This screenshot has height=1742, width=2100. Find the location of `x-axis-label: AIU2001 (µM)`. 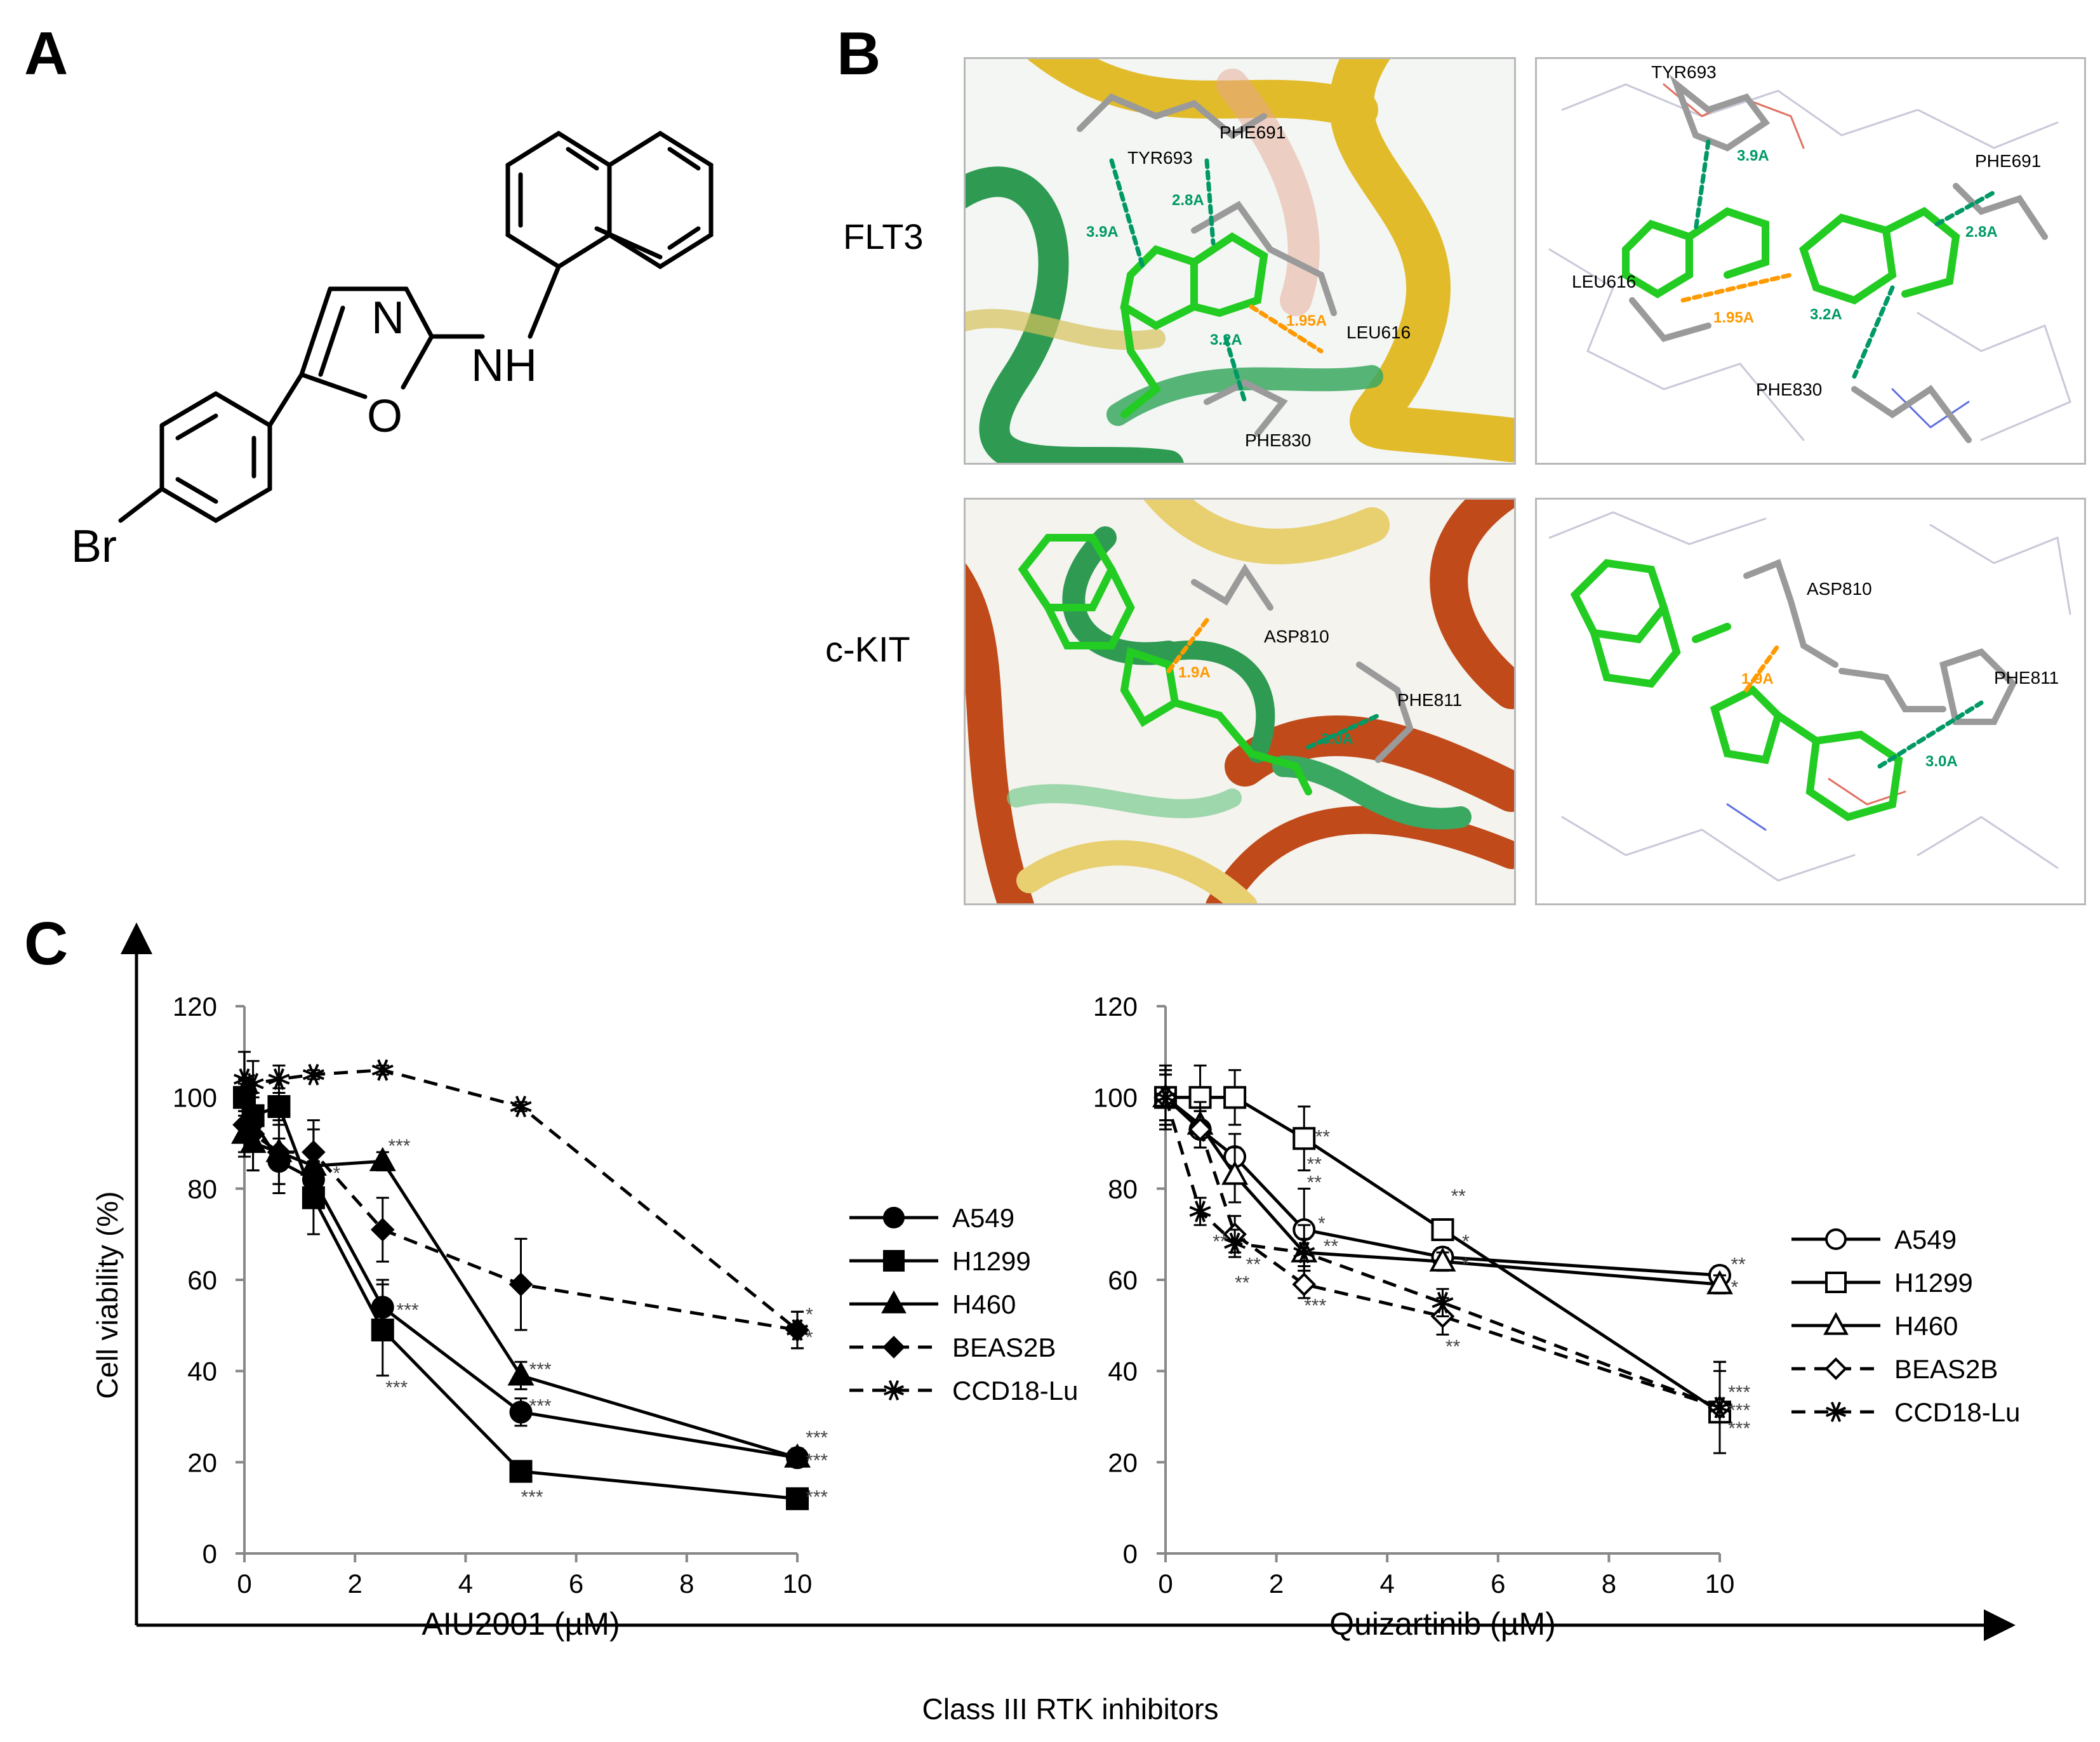

x-axis-label: AIU2001 (µM) is located at coordinates (521, 1624).